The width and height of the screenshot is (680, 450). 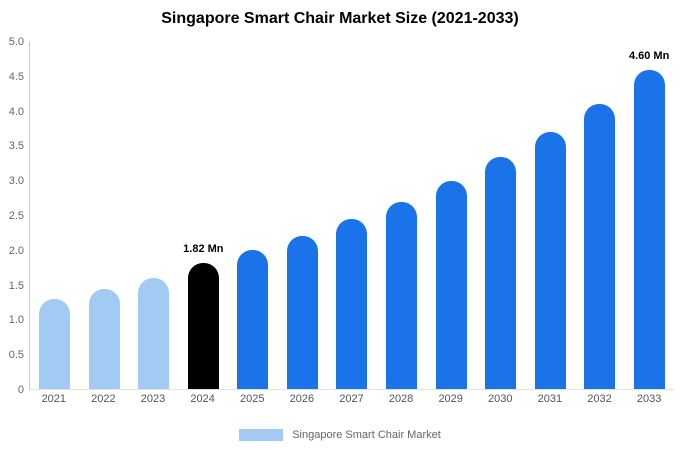 What do you see at coordinates (104, 339) in the screenshot?
I see `bar-2022` at bounding box center [104, 339].